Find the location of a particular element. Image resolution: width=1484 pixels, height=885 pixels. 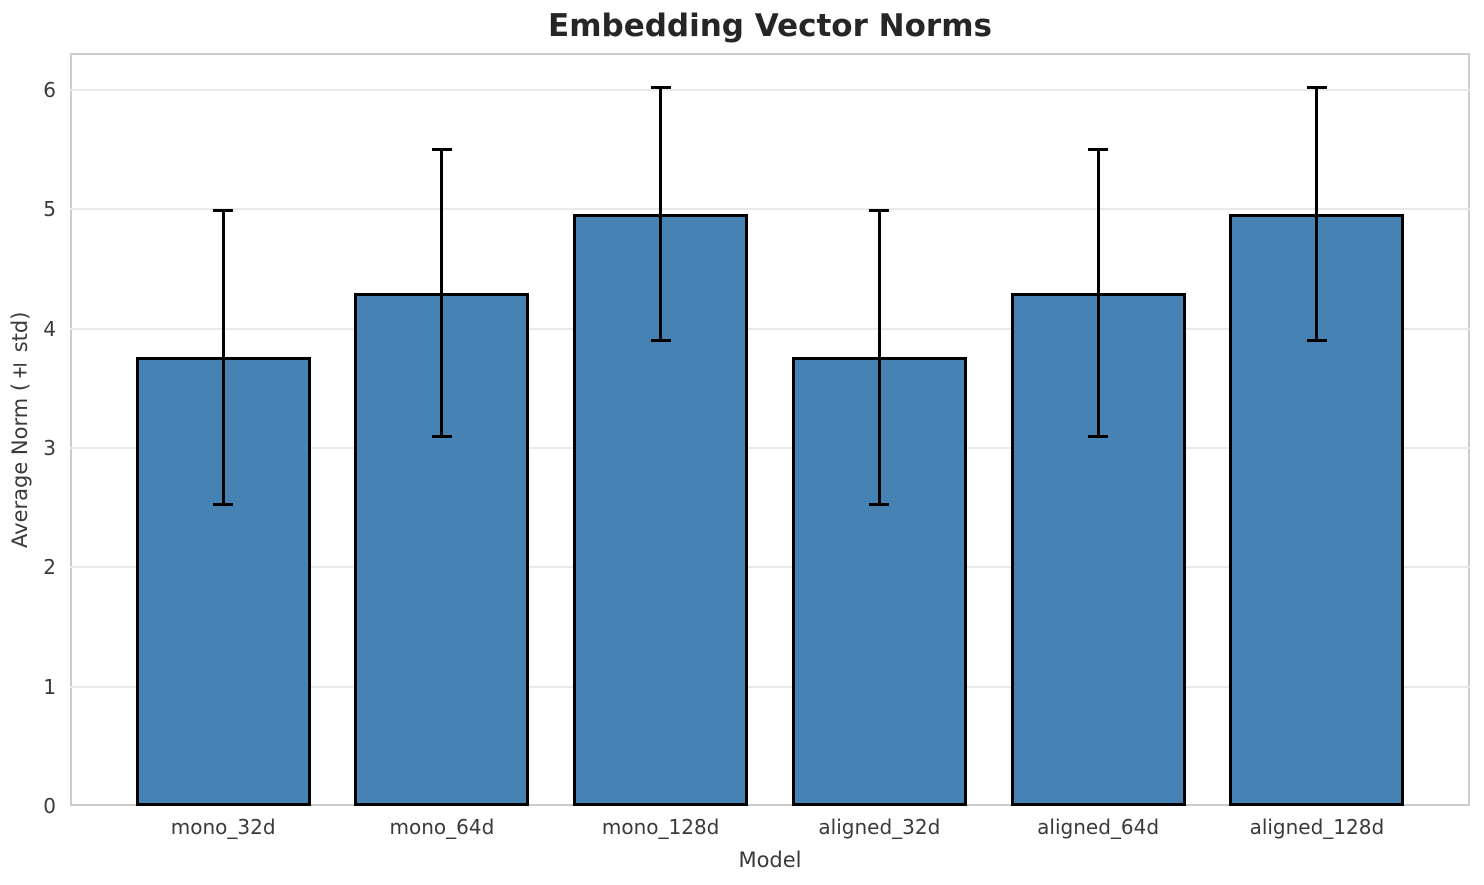

y-tick-label: 0 is located at coordinates (49, 806).